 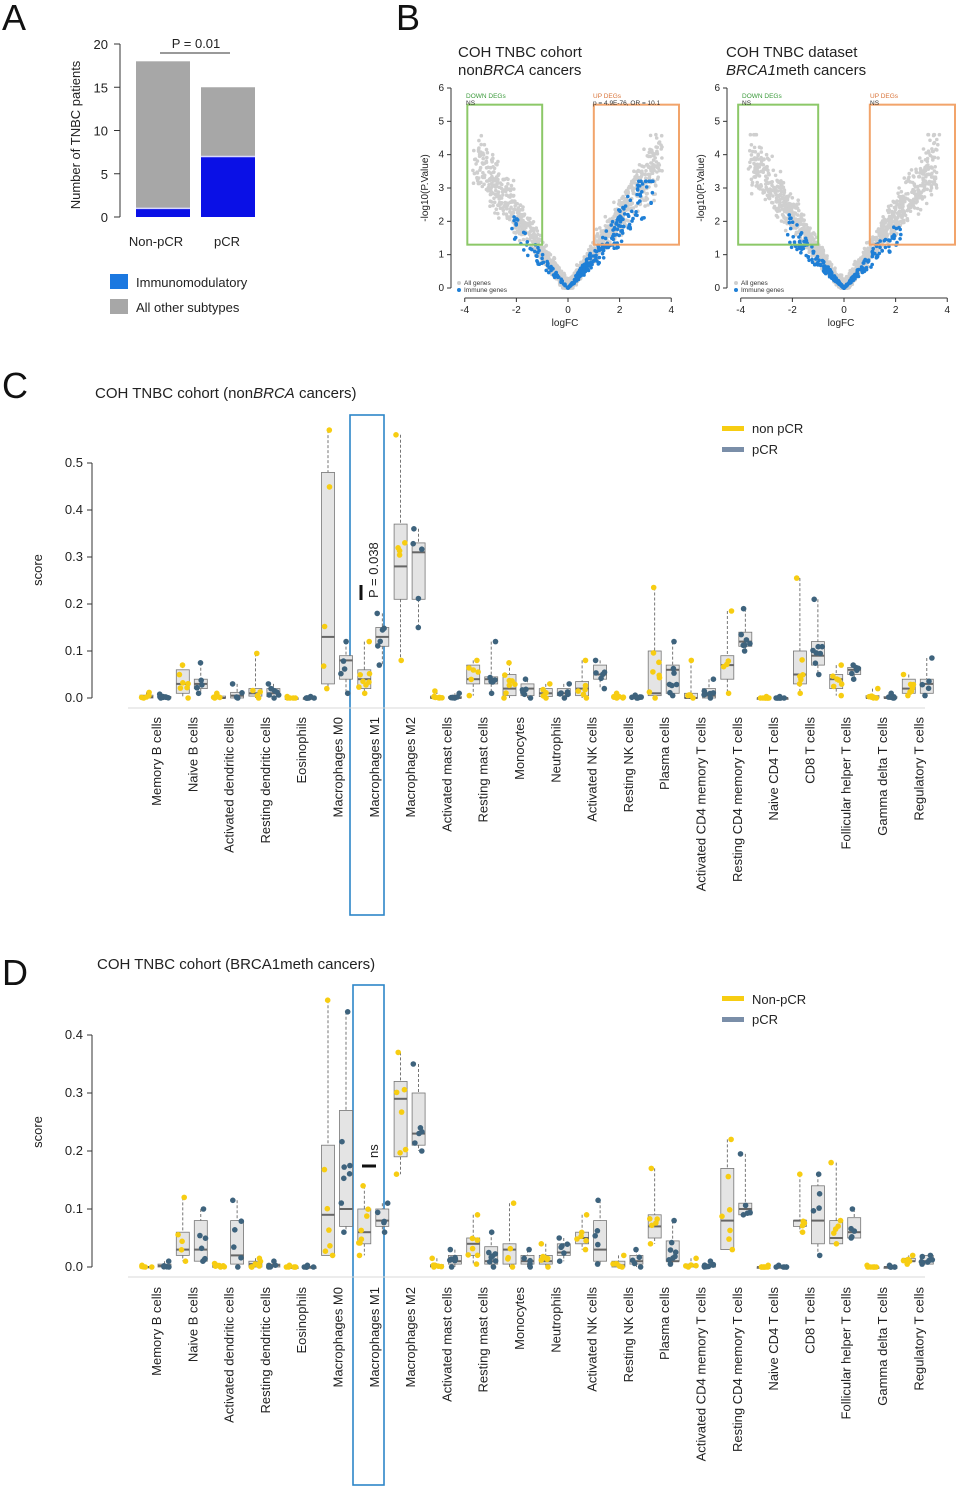 I want to click on legend-swatch-other, so click(x=119, y=306).